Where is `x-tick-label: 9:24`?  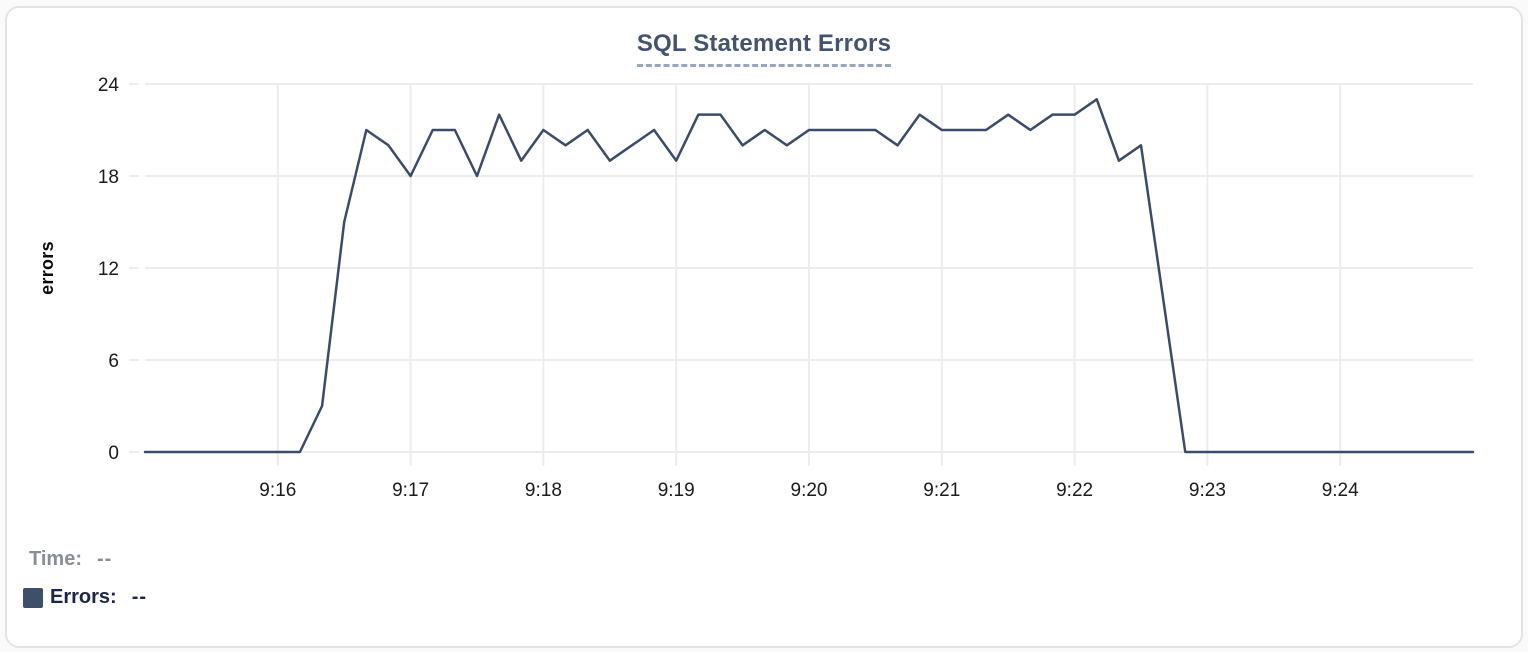 x-tick-label: 9:24 is located at coordinates (1340, 490).